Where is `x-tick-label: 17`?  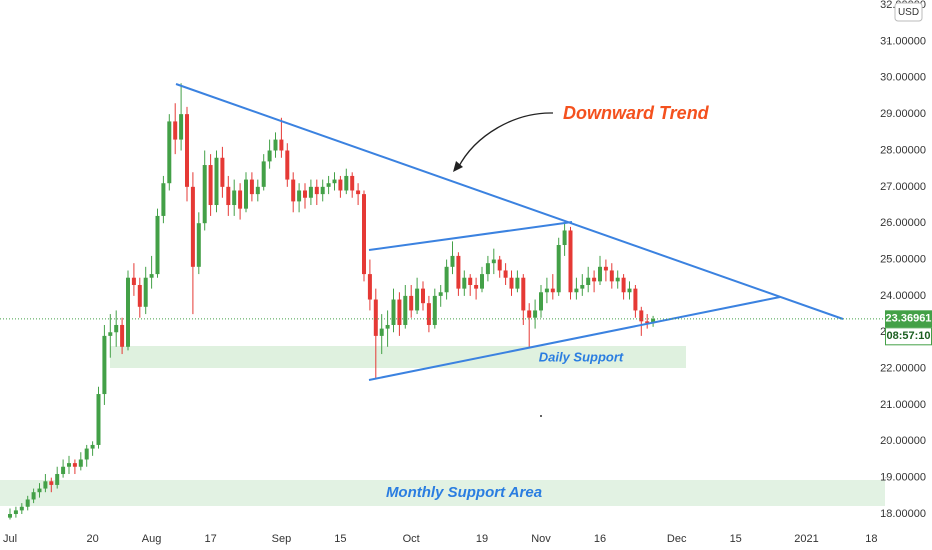
x-tick-label: 17 is located at coordinates (210, 539).